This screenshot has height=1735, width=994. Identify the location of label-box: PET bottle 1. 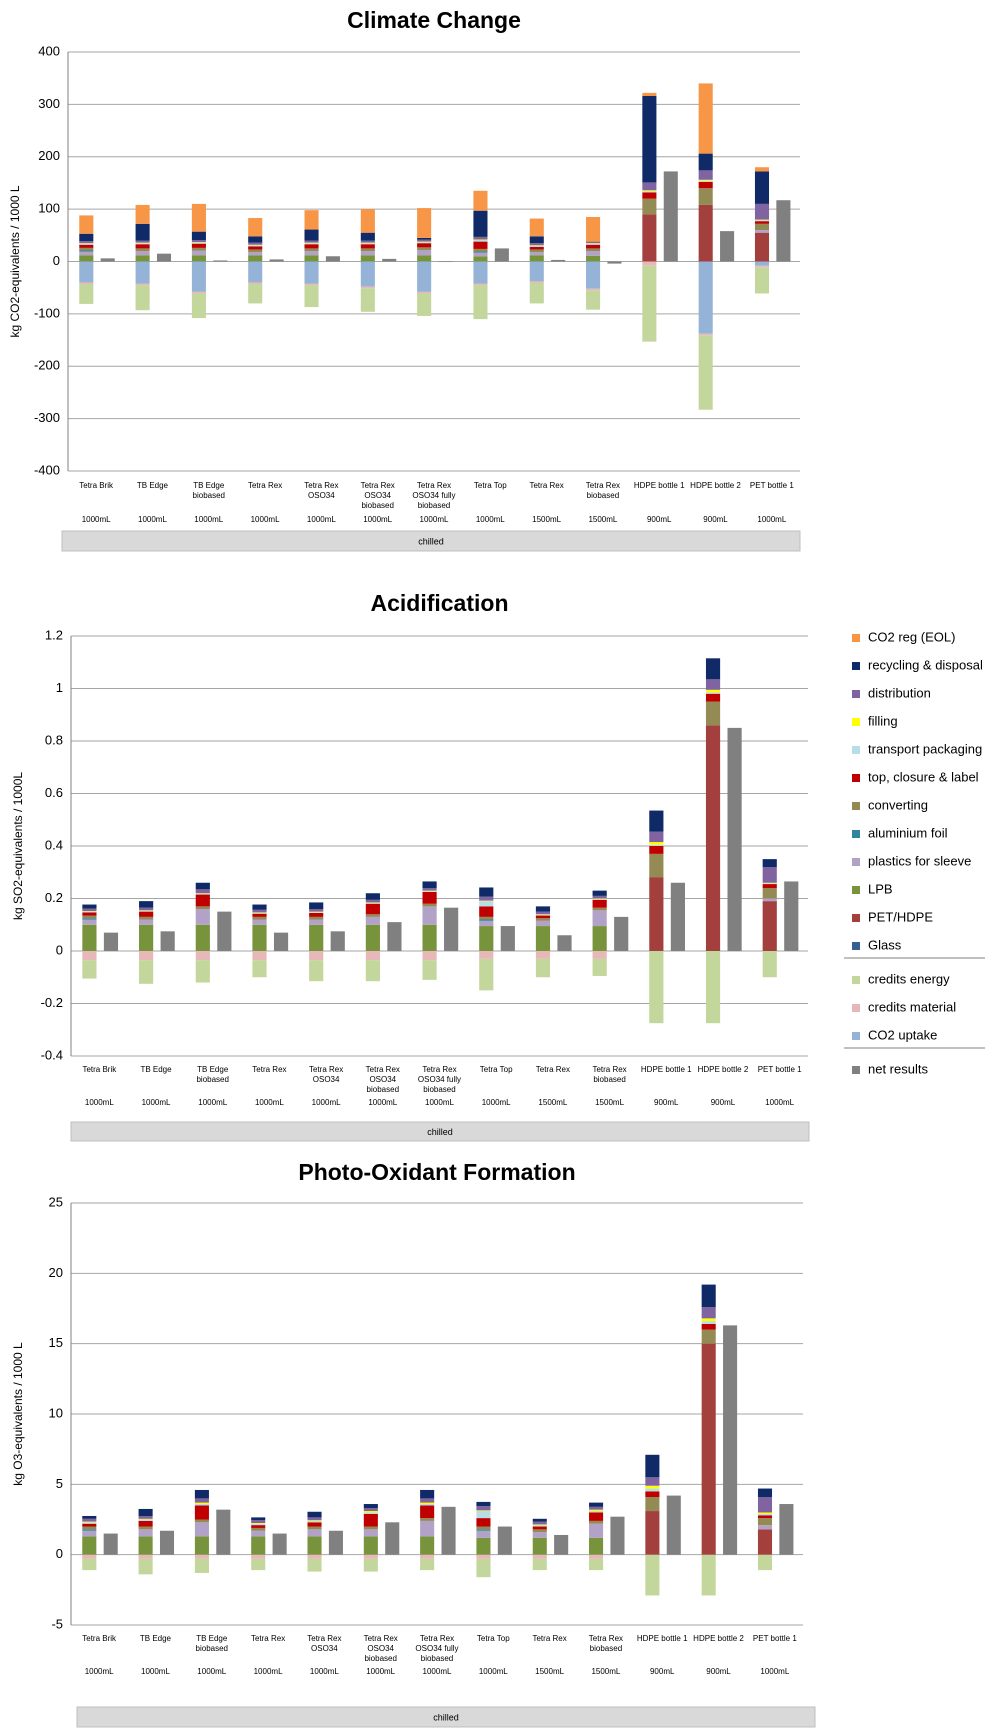
(780, 1069).